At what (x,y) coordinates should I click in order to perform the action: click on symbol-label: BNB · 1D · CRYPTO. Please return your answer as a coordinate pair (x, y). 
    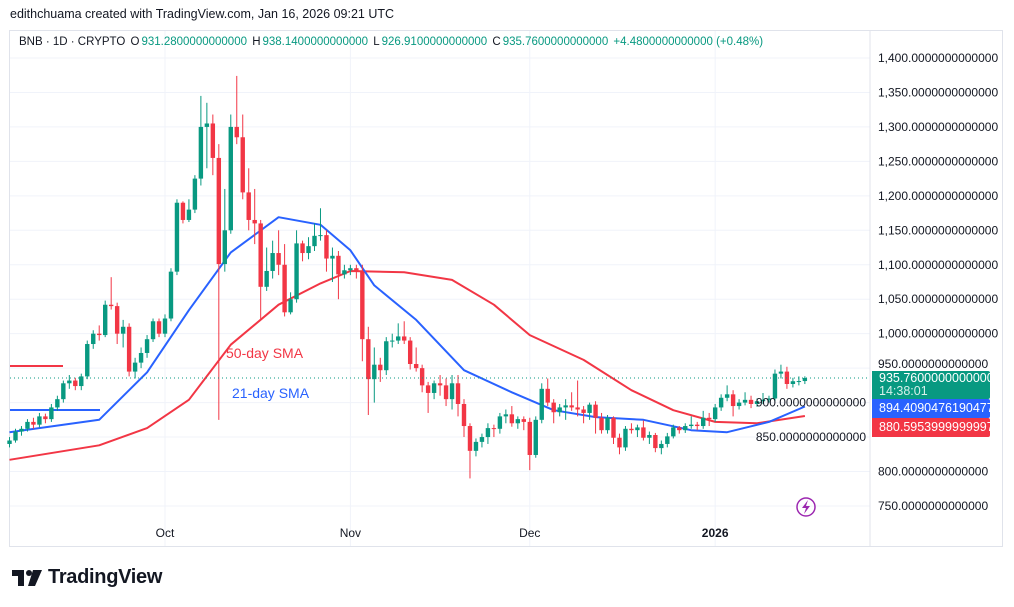
    Looking at the image, I should click on (72, 42).